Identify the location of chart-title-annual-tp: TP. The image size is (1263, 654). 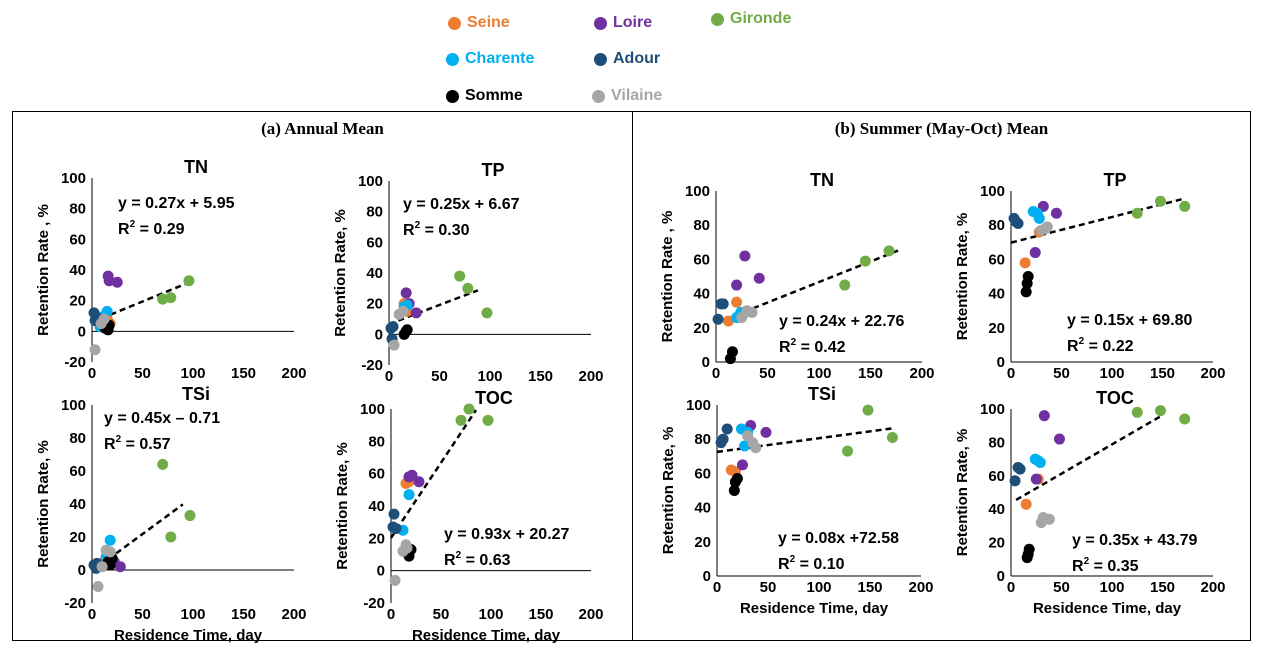
(492, 170).